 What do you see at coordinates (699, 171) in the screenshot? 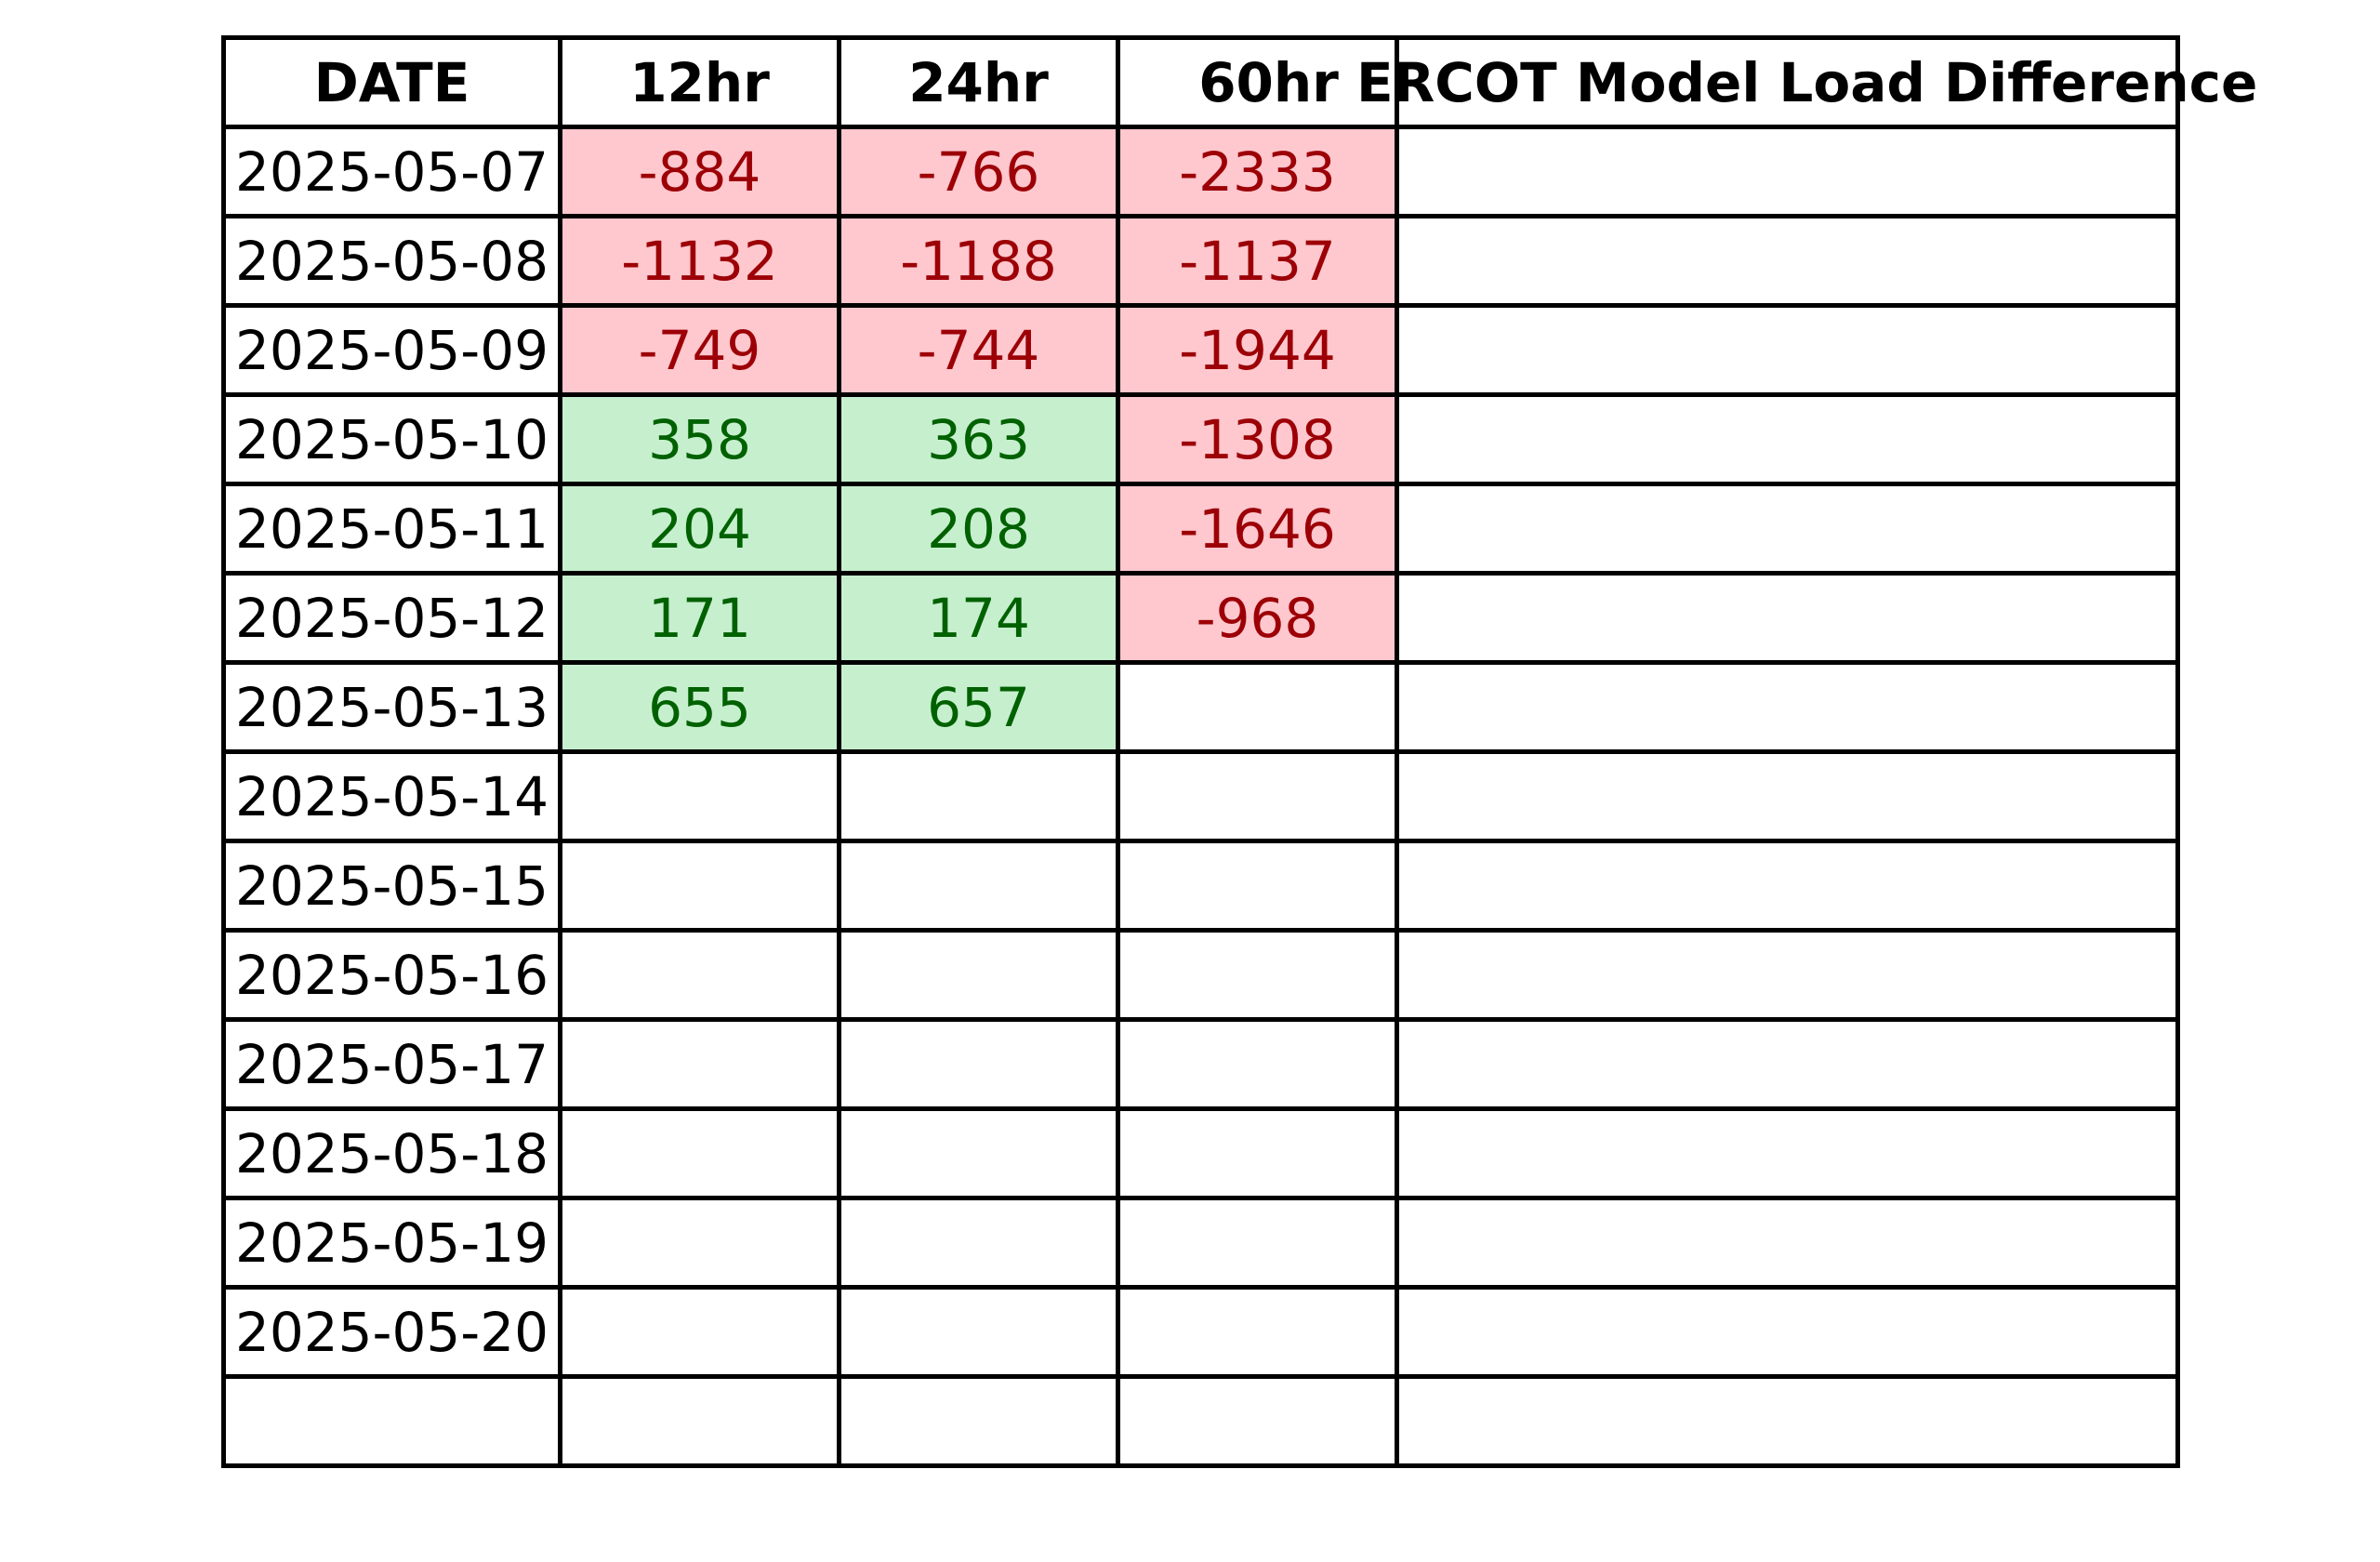
I see `value-12hr-cell: -884` at bounding box center [699, 171].